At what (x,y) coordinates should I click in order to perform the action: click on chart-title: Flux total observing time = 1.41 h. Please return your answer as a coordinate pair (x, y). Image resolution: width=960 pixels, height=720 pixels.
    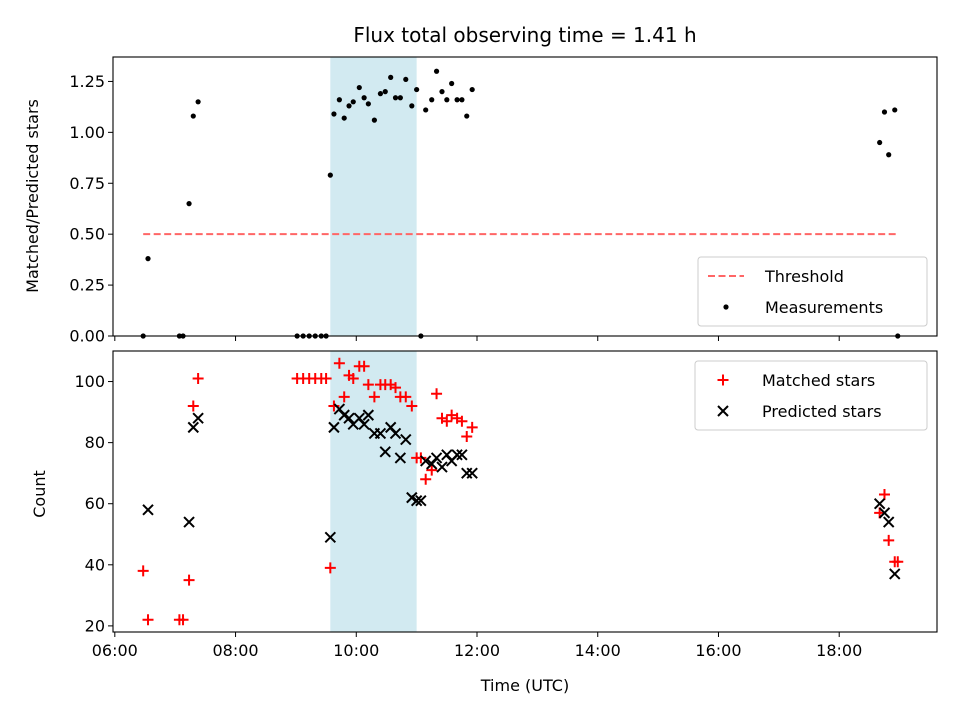
    Looking at the image, I should click on (524, 35).